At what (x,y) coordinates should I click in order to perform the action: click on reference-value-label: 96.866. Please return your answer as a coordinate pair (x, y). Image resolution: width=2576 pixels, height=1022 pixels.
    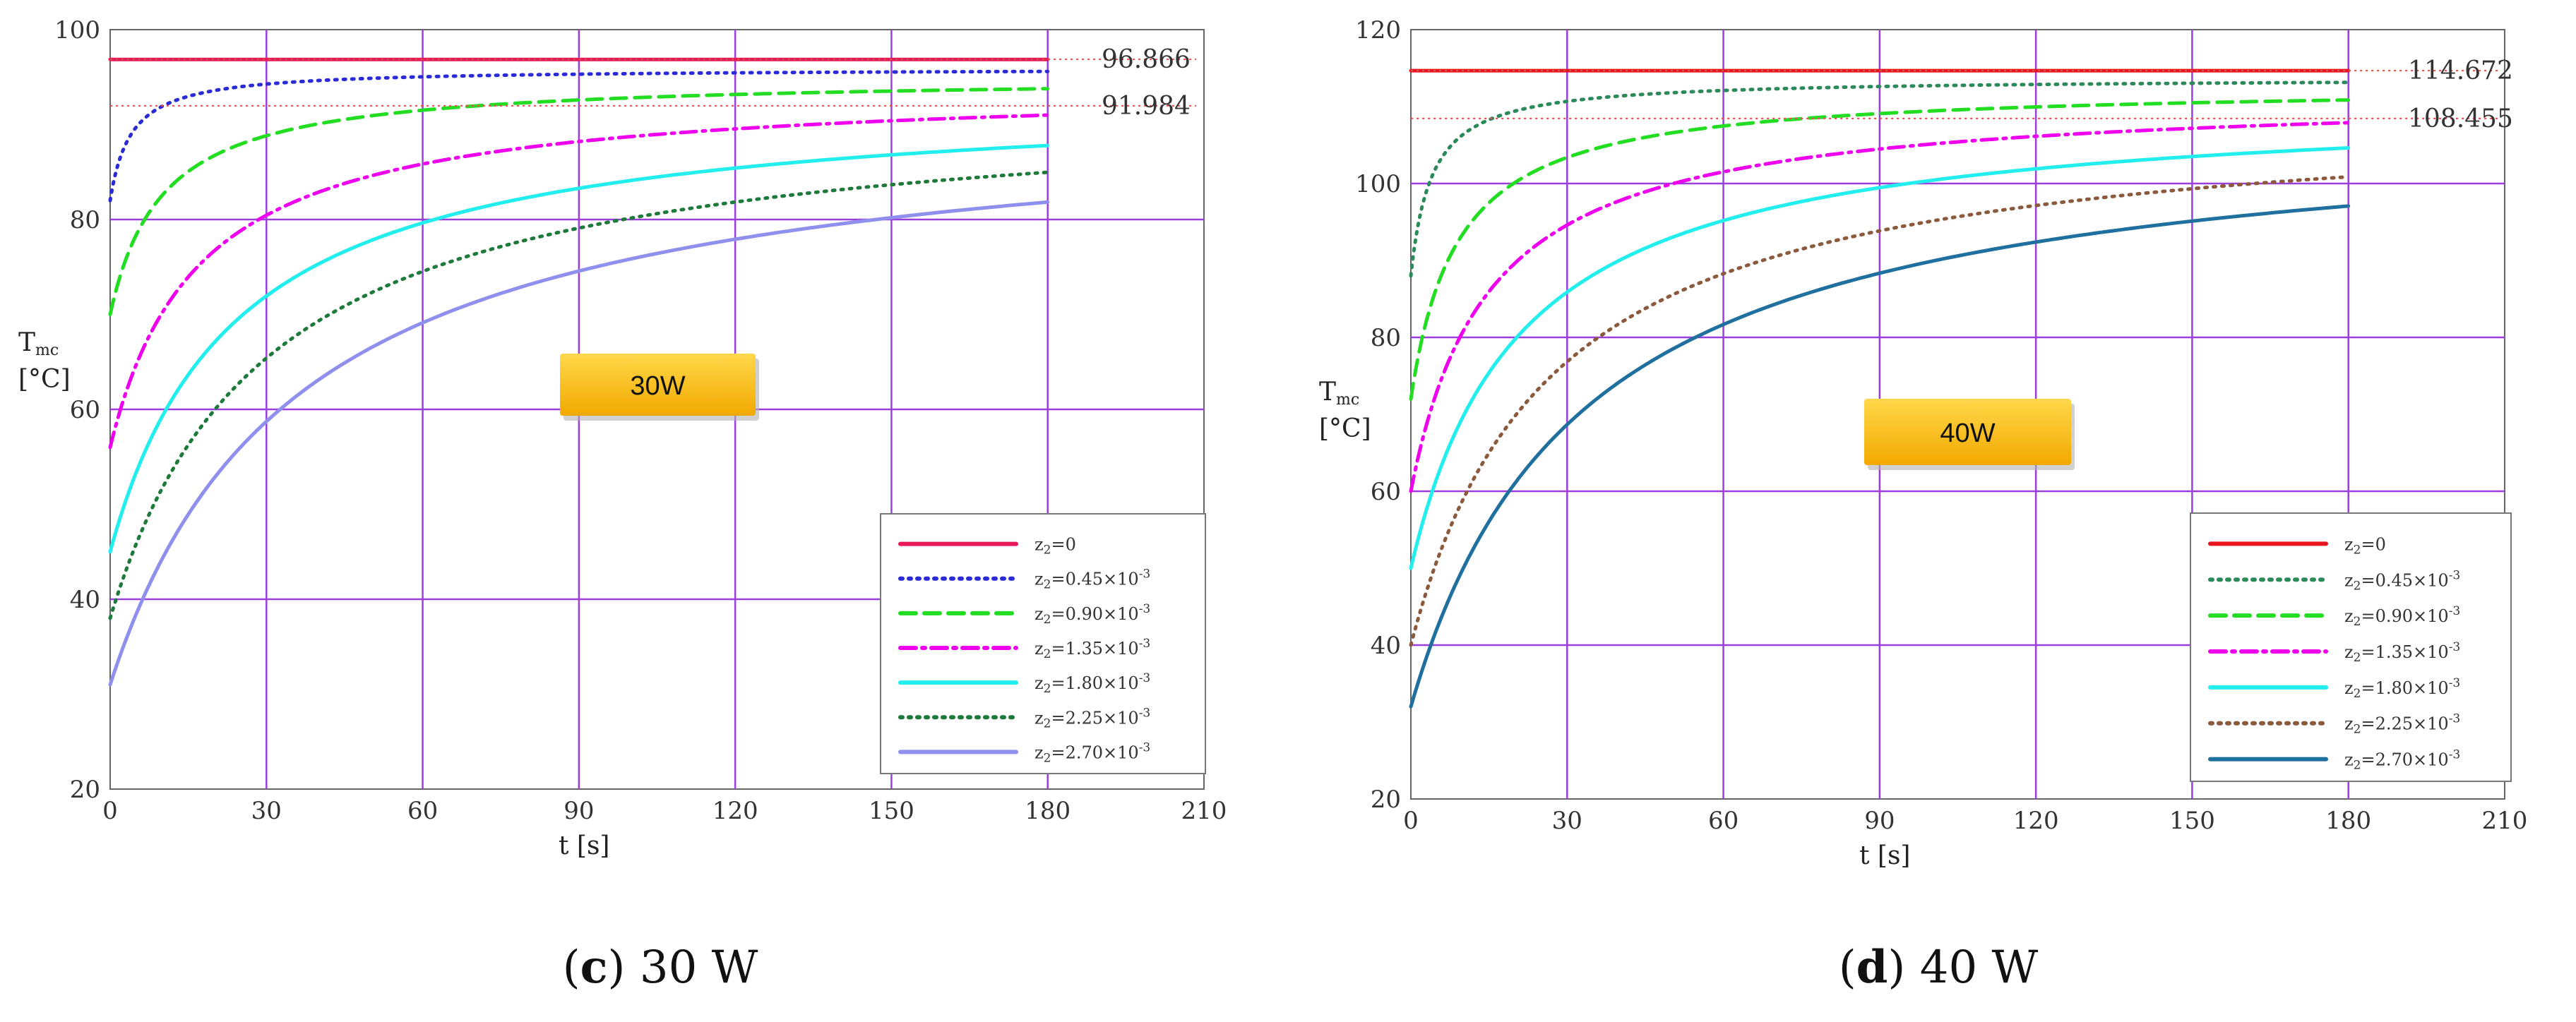
    Looking at the image, I should click on (1146, 59).